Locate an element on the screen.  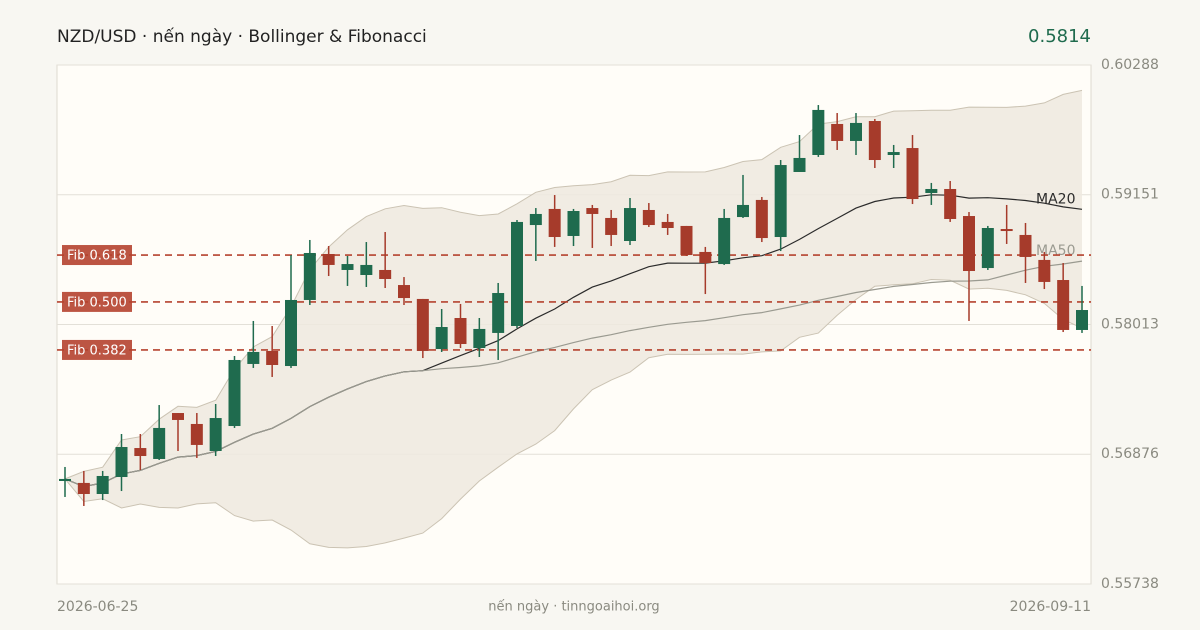
y-tick-label: 0.55738 is located at coordinates (1130, 584).